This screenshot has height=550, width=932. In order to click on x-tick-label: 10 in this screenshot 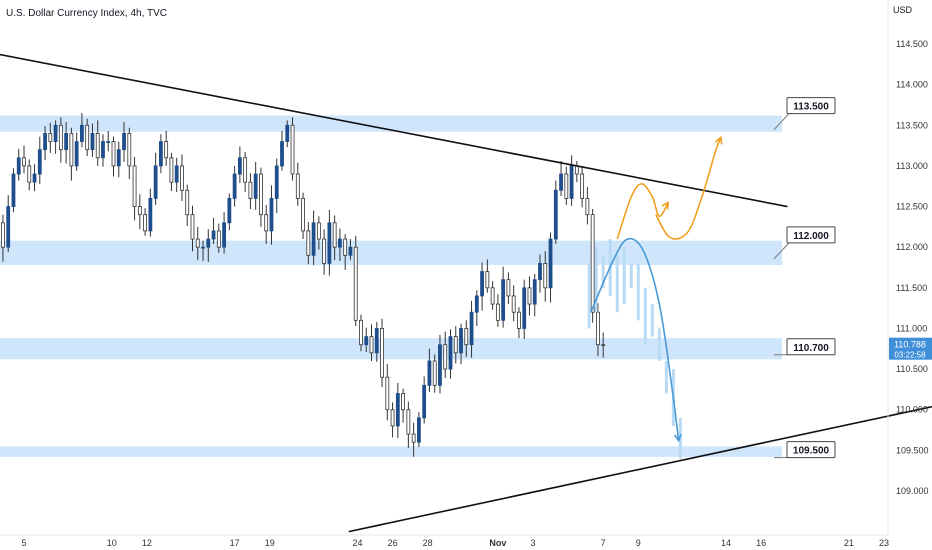, I will do `click(112, 543)`.